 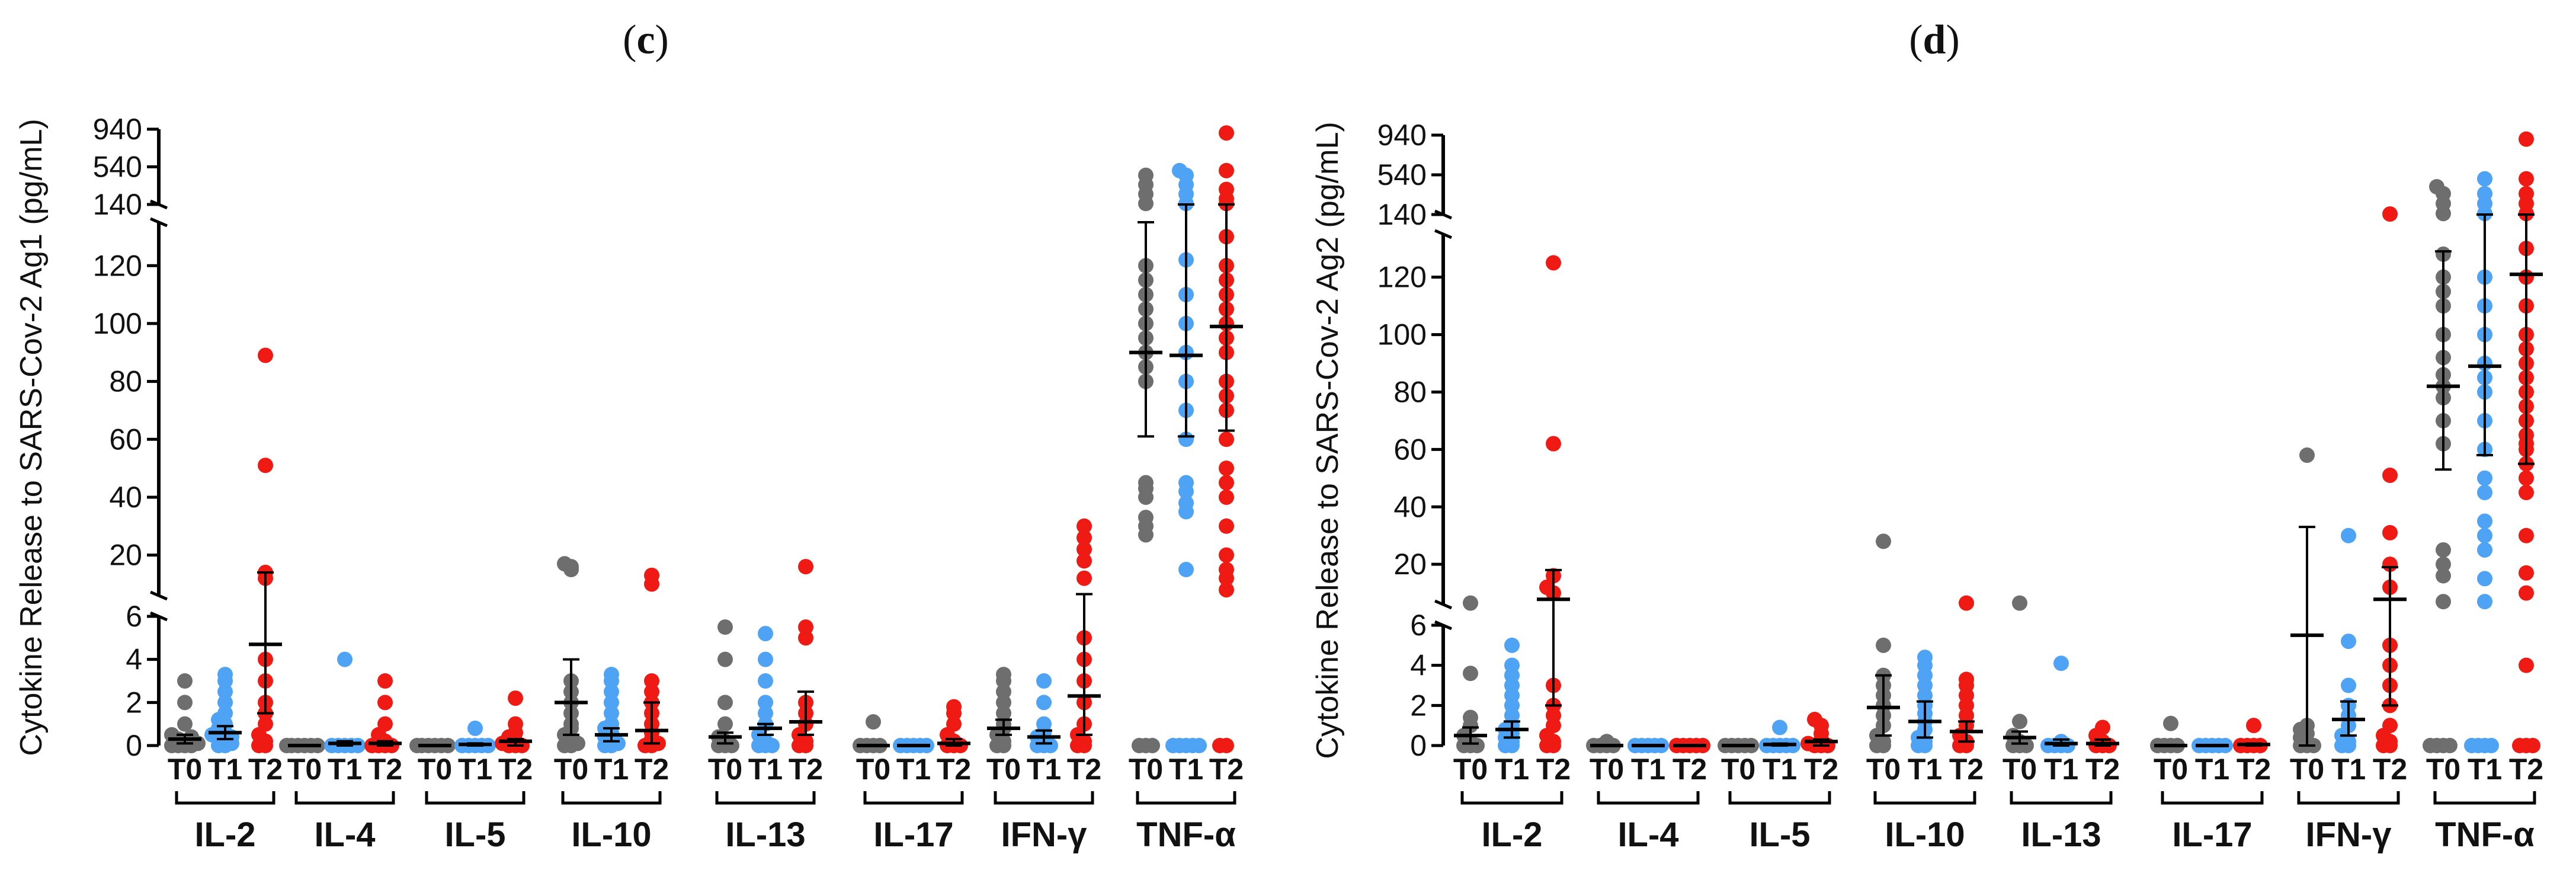 What do you see at coordinates (1410, 506) in the screenshot?
I see `y-tick-label: 40` at bounding box center [1410, 506].